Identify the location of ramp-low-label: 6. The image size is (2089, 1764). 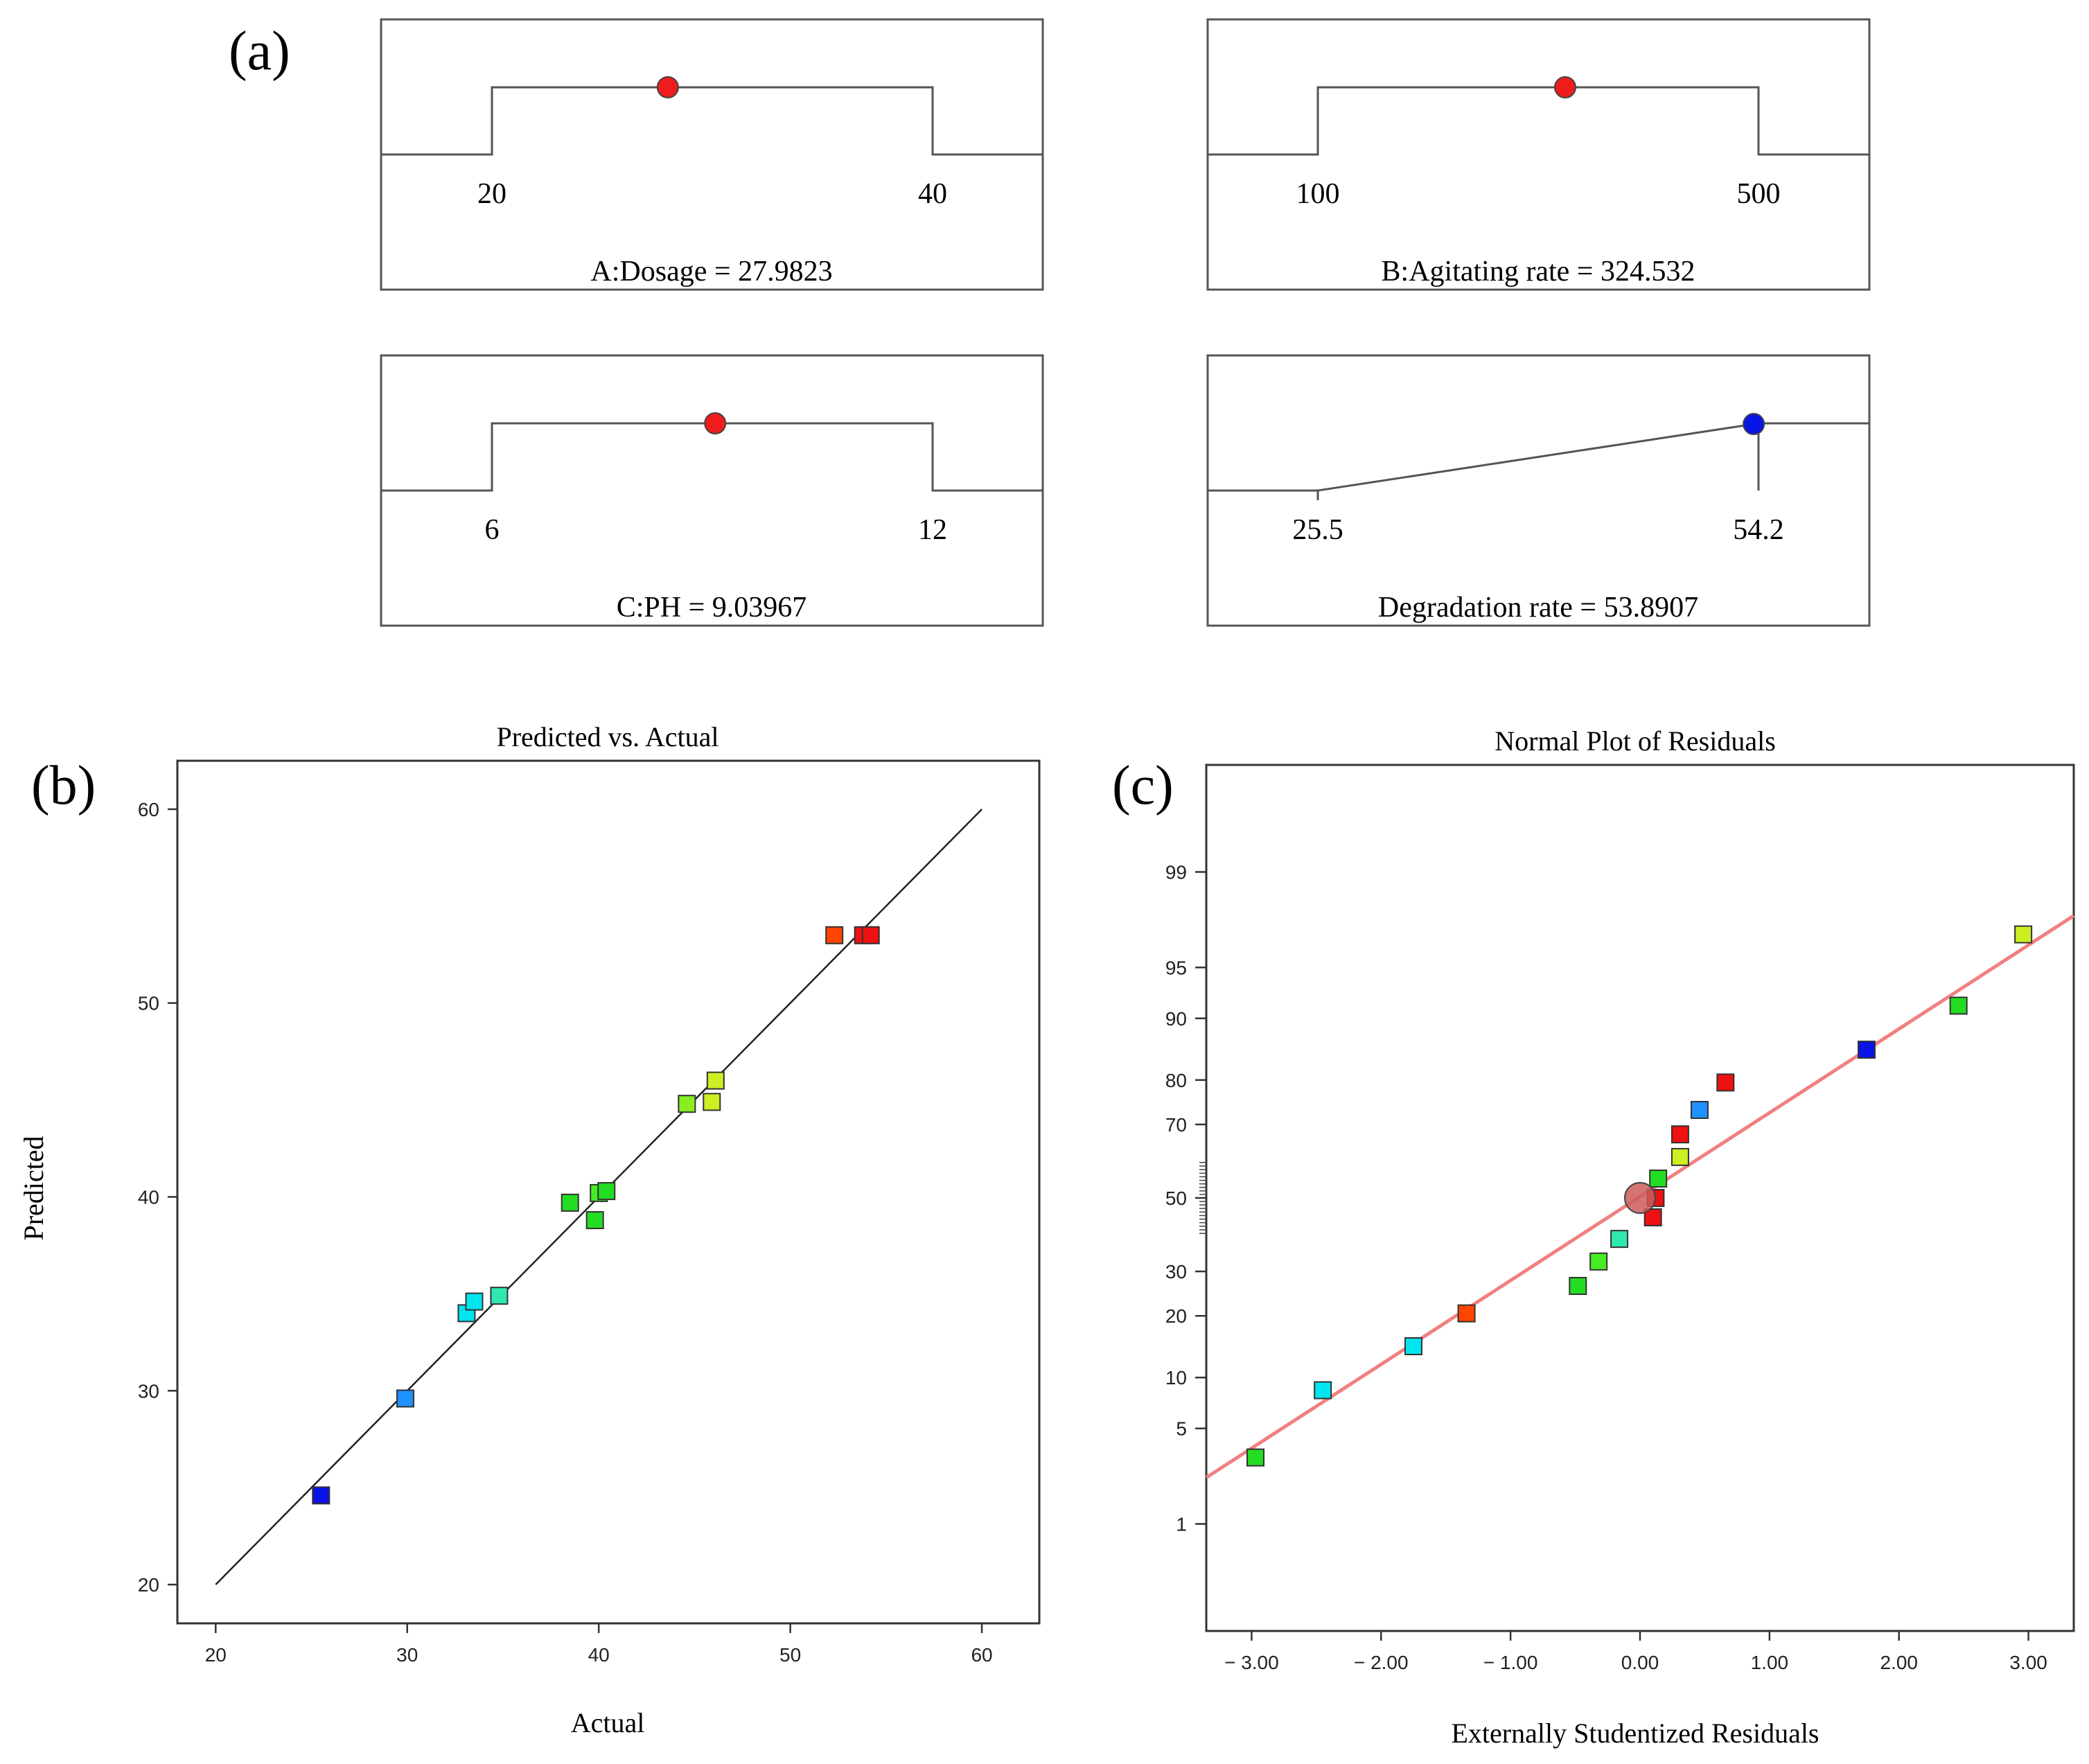
(492, 530).